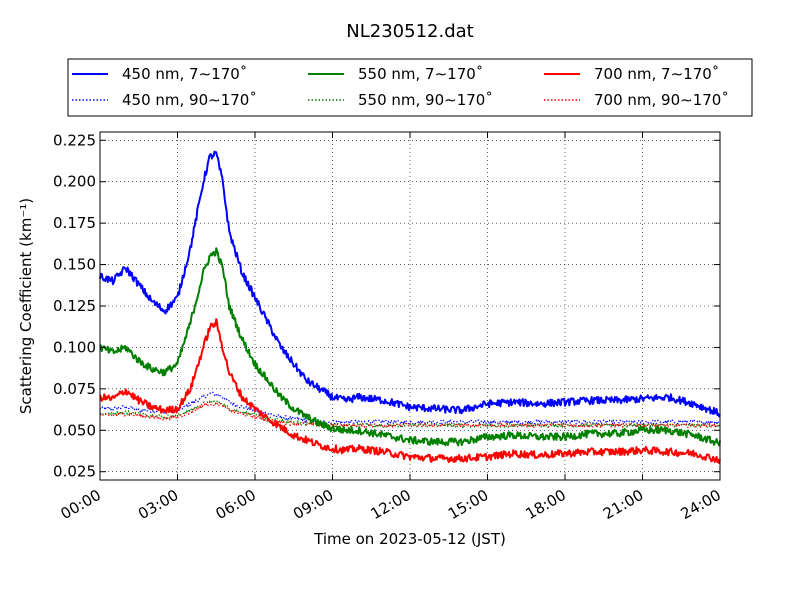  What do you see at coordinates (189, 100) in the screenshot?
I see `legend-label: 450 nm, 90∼170˚` at bounding box center [189, 100].